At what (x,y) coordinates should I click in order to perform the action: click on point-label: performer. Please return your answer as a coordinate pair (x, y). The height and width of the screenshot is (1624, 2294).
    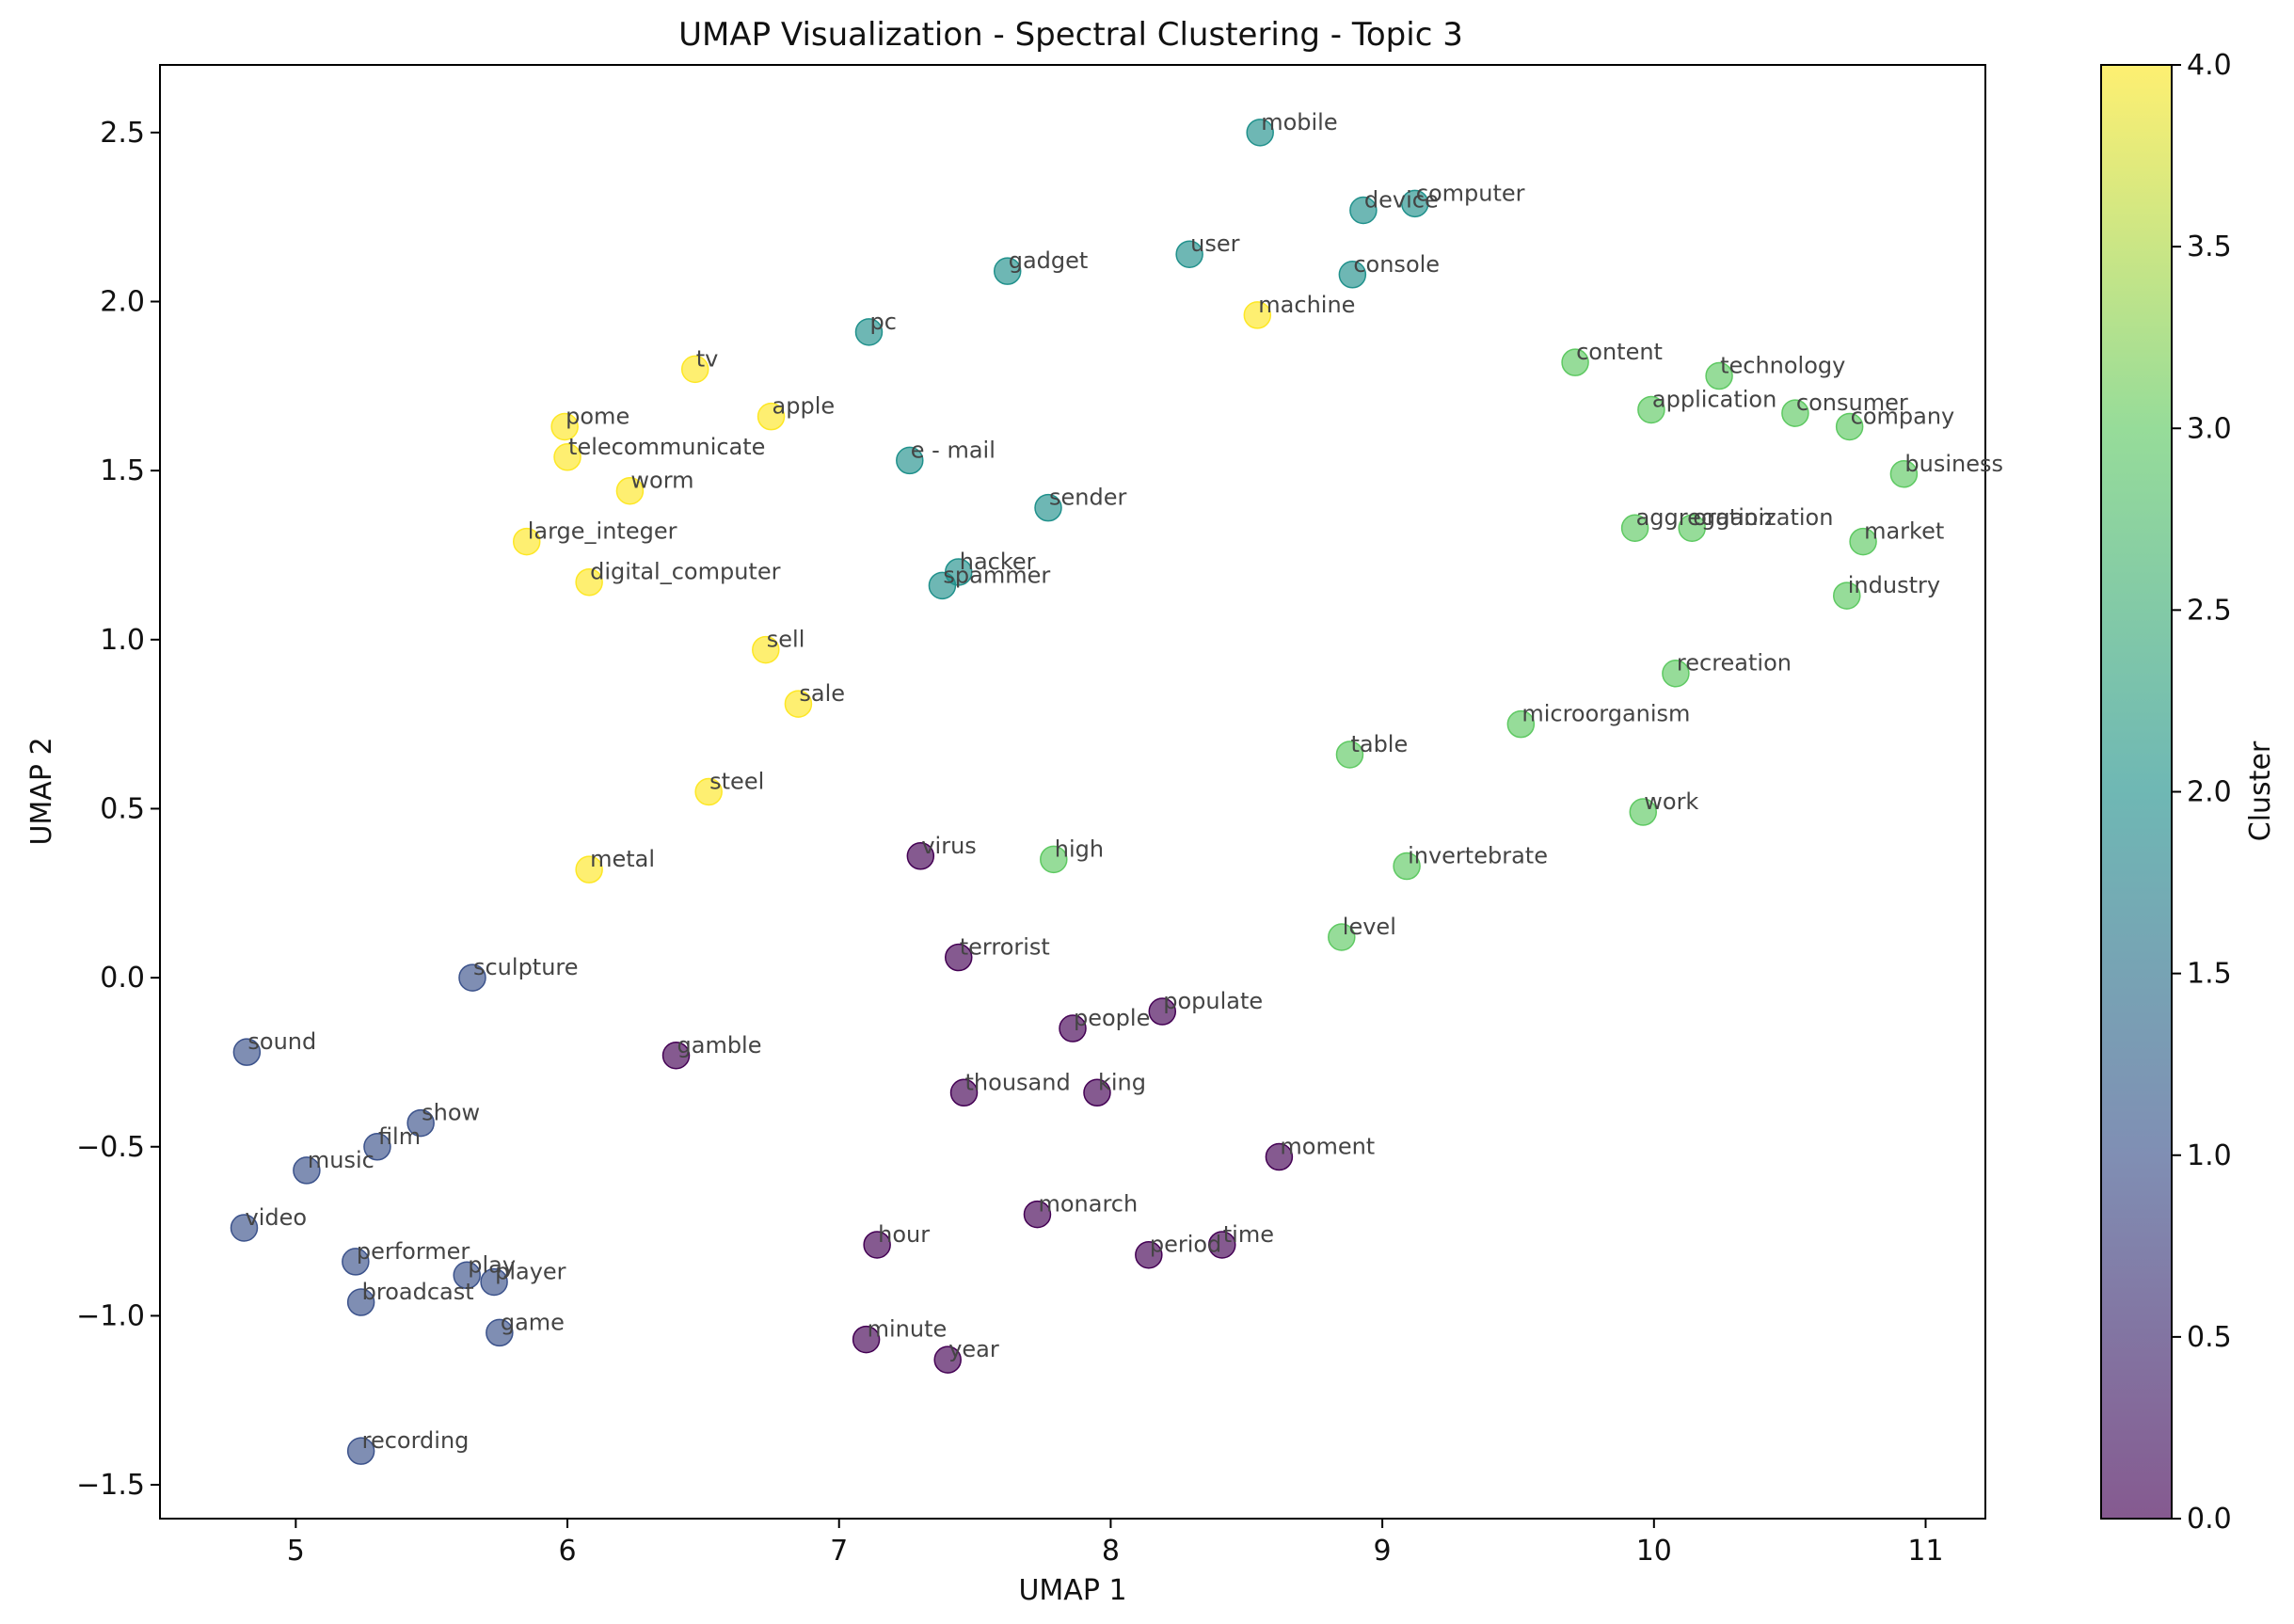
    Looking at the image, I should click on (414, 1252).